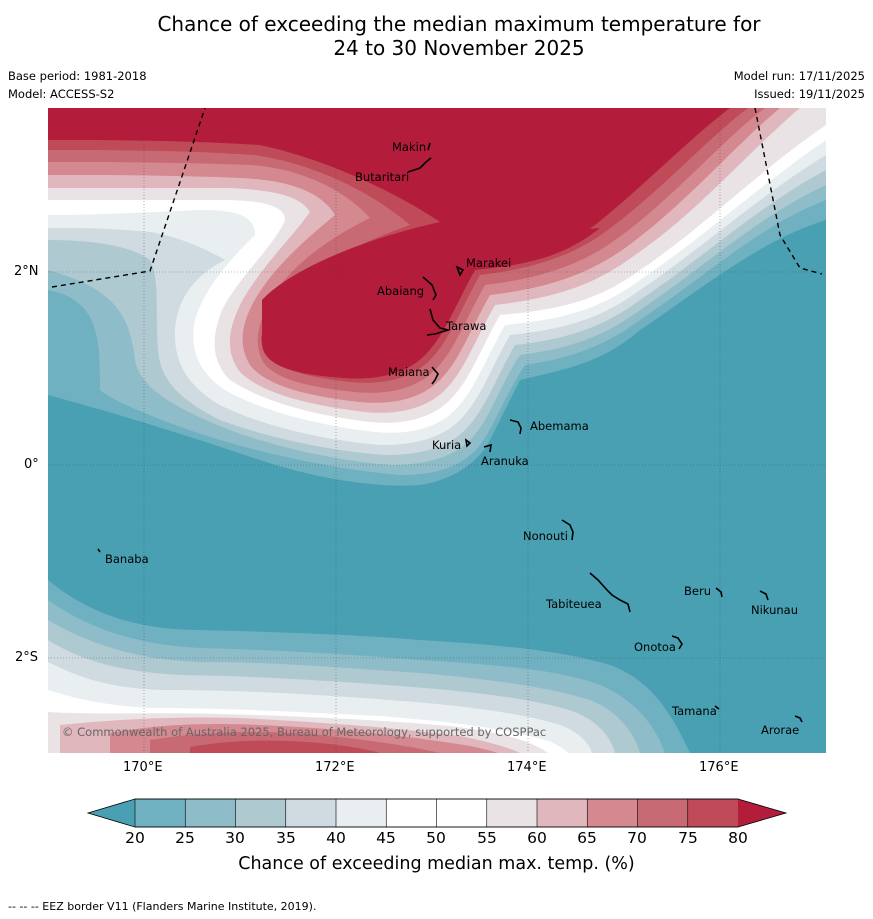 The width and height of the screenshot is (873, 919). Describe the element at coordinates (468, 443) in the screenshot. I see `island-kuria` at that location.